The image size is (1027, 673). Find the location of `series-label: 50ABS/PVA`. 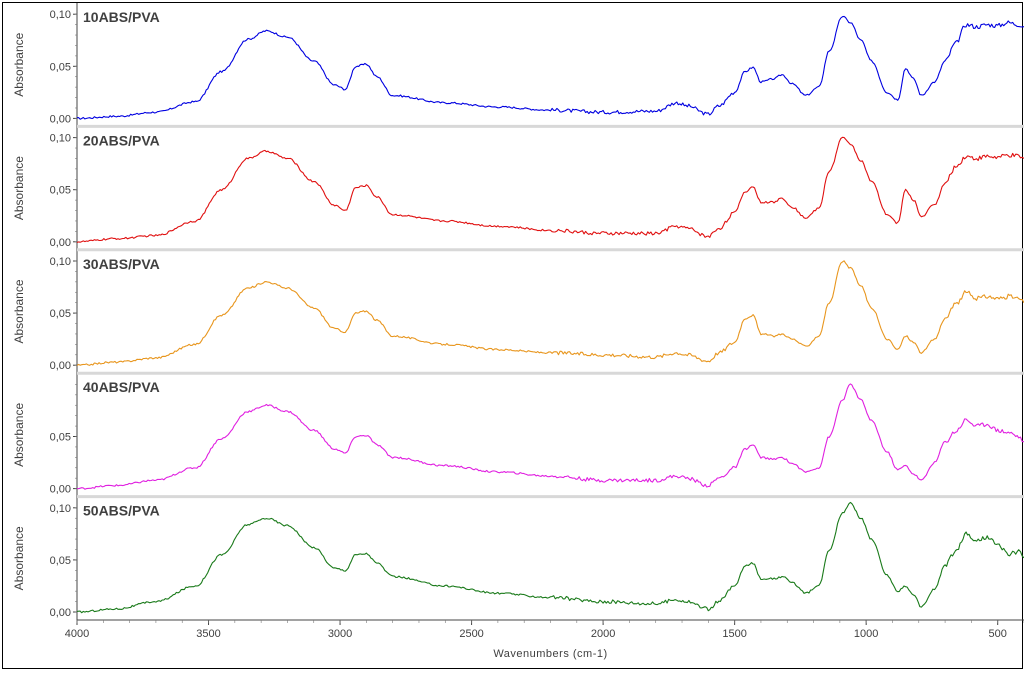

series-label: 50ABS/PVA is located at coordinates (121, 511).